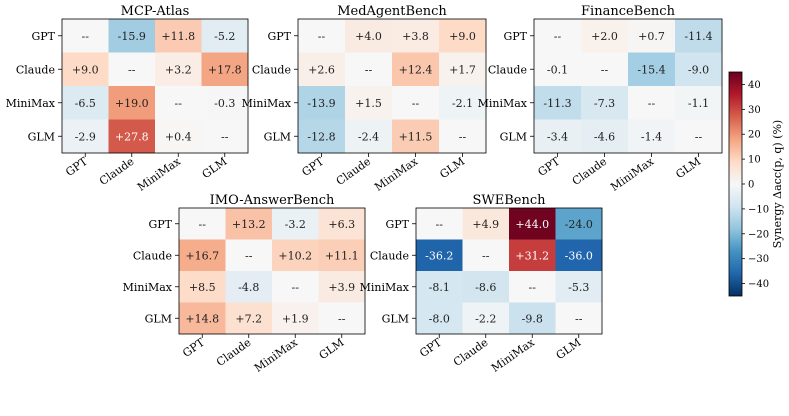 This screenshot has width=789, height=416. What do you see at coordinates (509, 200) in the screenshot?
I see `panel-title: SWEBench` at bounding box center [509, 200].